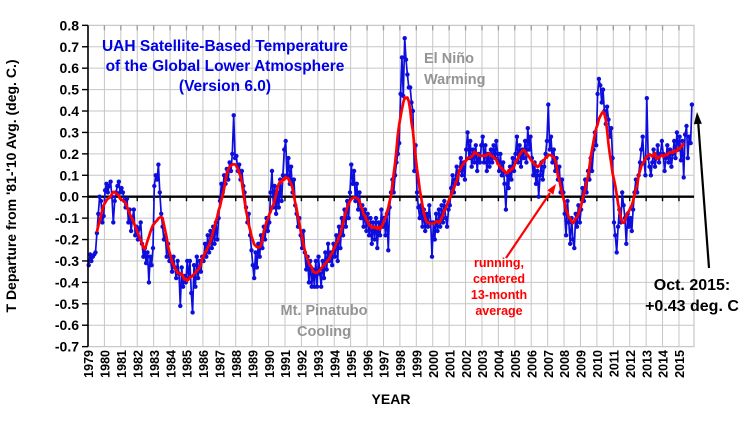 This screenshot has height=432, width=748. I want to click on x-tick-label: 2011, so click(614, 363).